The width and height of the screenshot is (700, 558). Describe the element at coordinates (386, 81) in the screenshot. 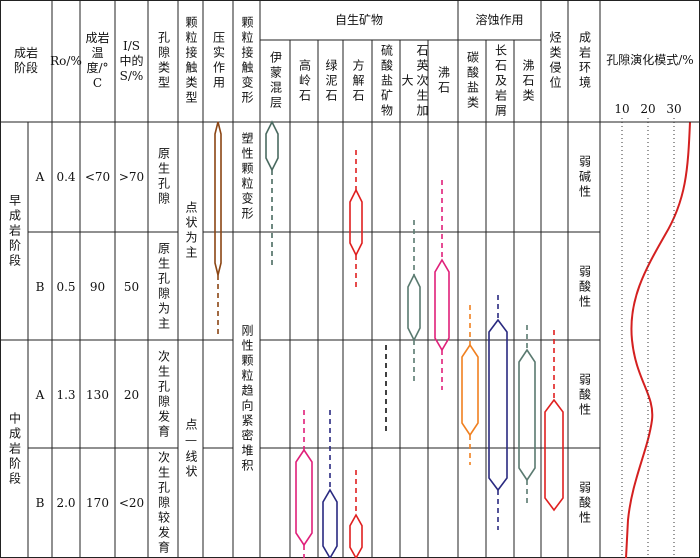

I see `header-cell-text: 硫酸盐矿物` at that location.